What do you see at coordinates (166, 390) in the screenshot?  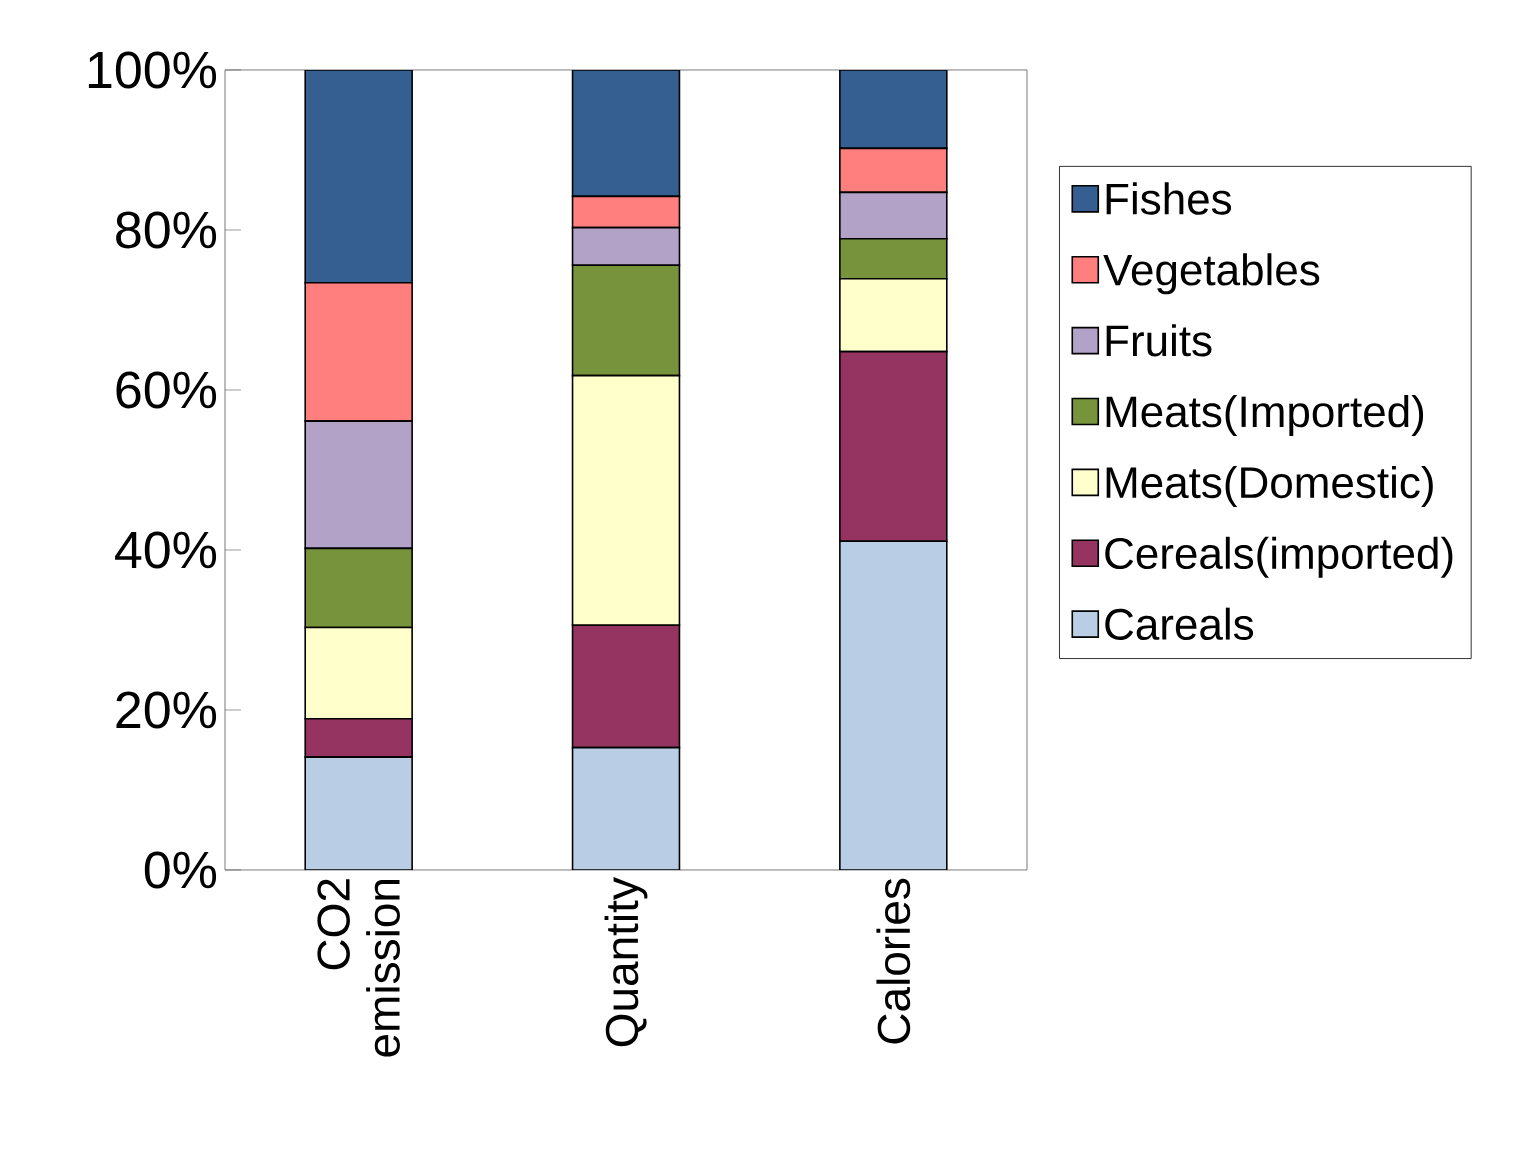 I see `y-tick-label: 60%` at bounding box center [166, 390].